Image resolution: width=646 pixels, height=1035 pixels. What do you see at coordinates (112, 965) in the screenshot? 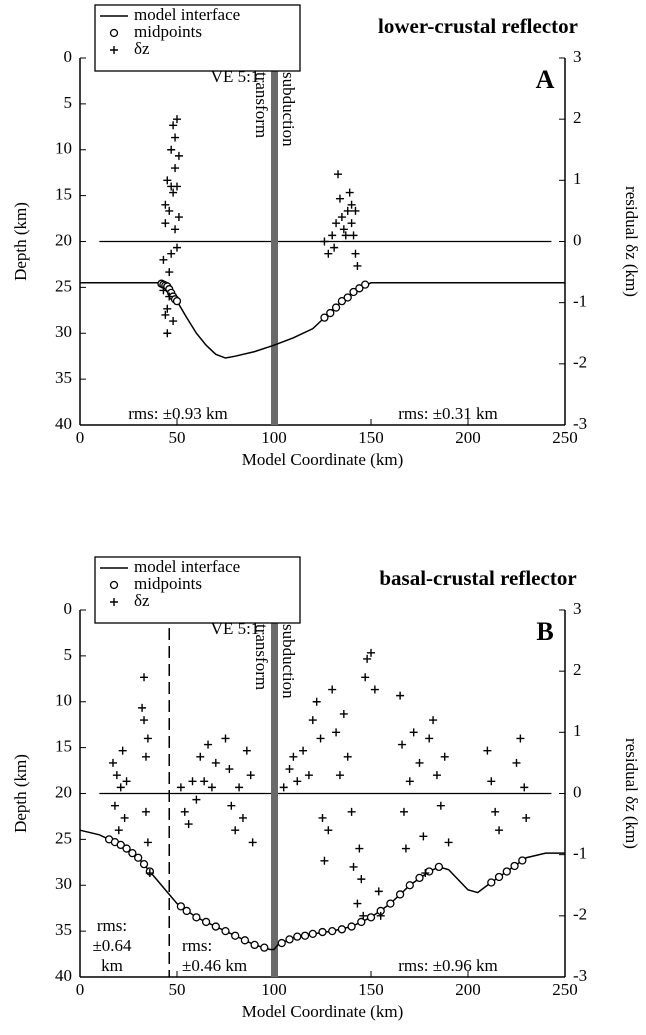
I see `rms-label: km` at bounding box center [112, 965].